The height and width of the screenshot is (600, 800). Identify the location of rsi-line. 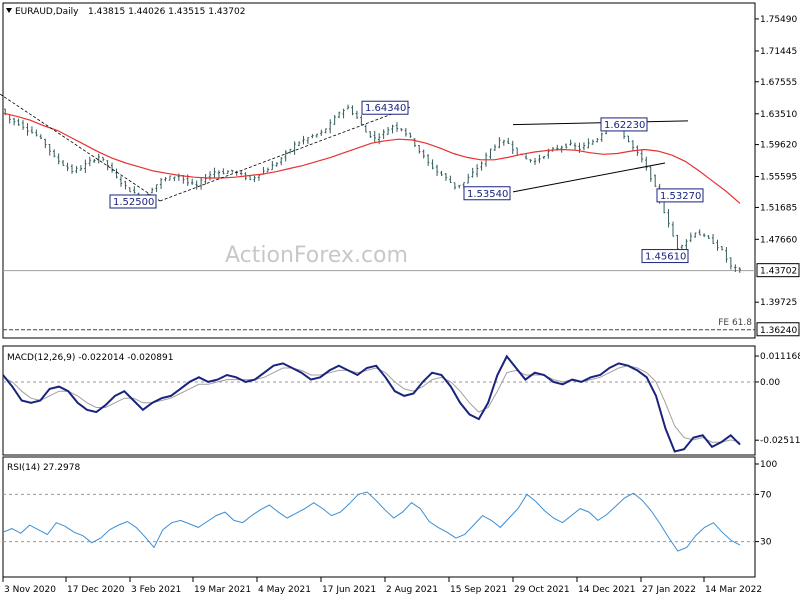
(371, 521).